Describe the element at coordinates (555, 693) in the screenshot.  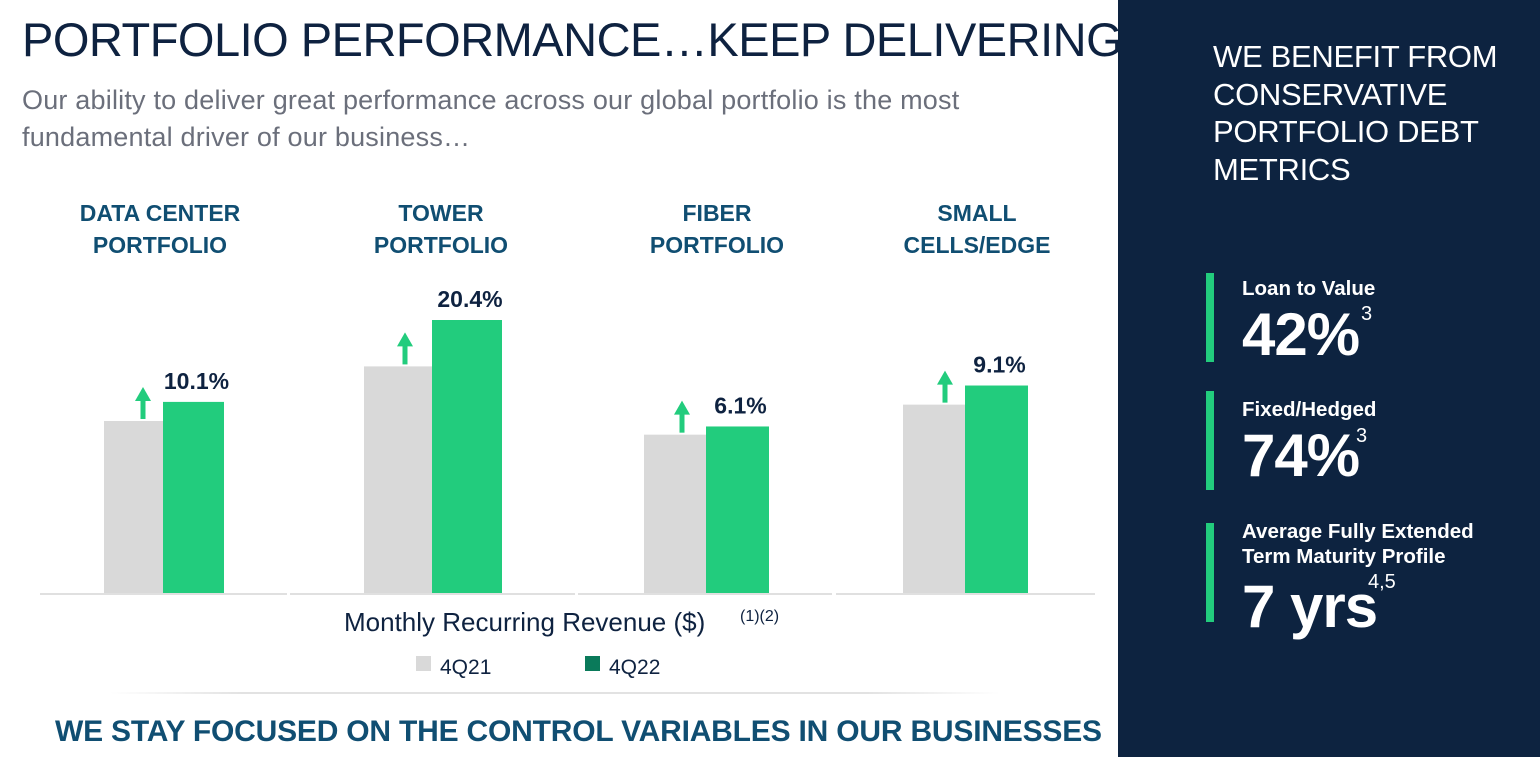
I see `footer-divider` at that location.